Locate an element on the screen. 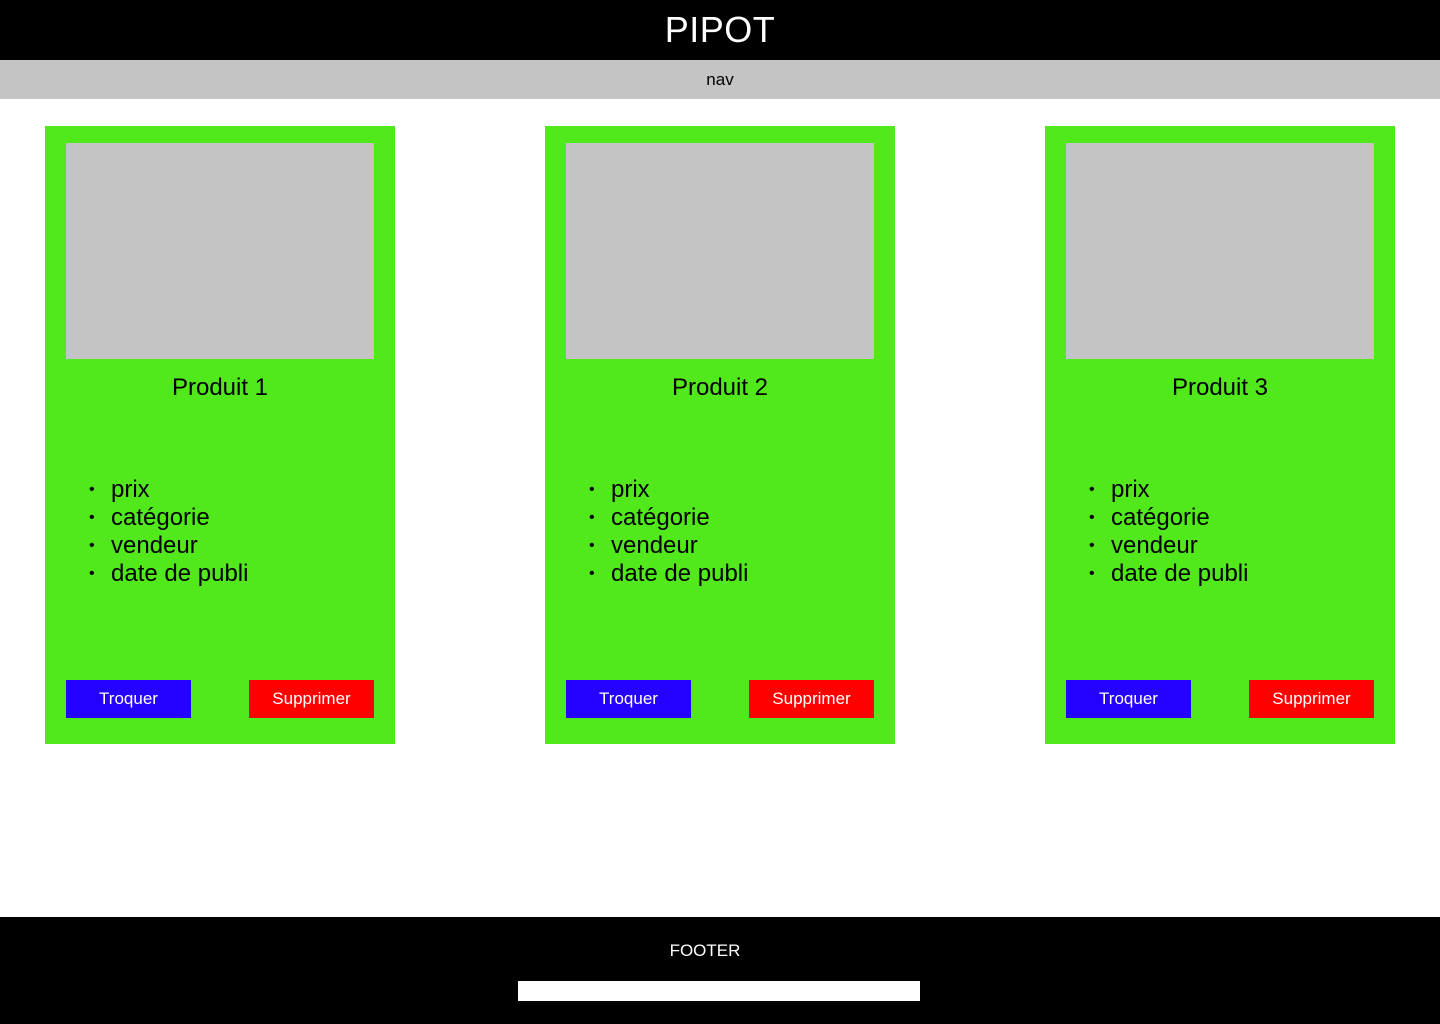  site-header: PIPOT is located at coordinates (720, 30).